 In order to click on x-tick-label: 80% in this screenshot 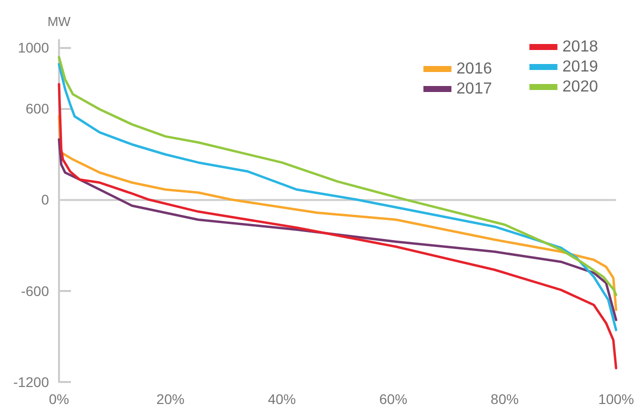, I will do `click(504, 399)`.